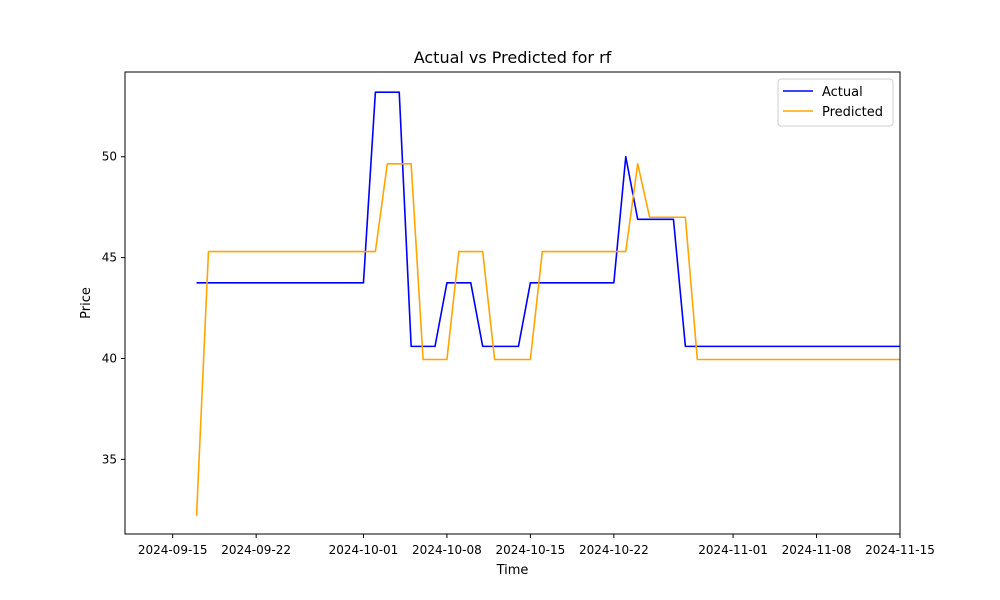  Describe the element at coordinates (364, 550) in the screenshot. I see `x-tick-label-2: 2024-10-01` at that location.